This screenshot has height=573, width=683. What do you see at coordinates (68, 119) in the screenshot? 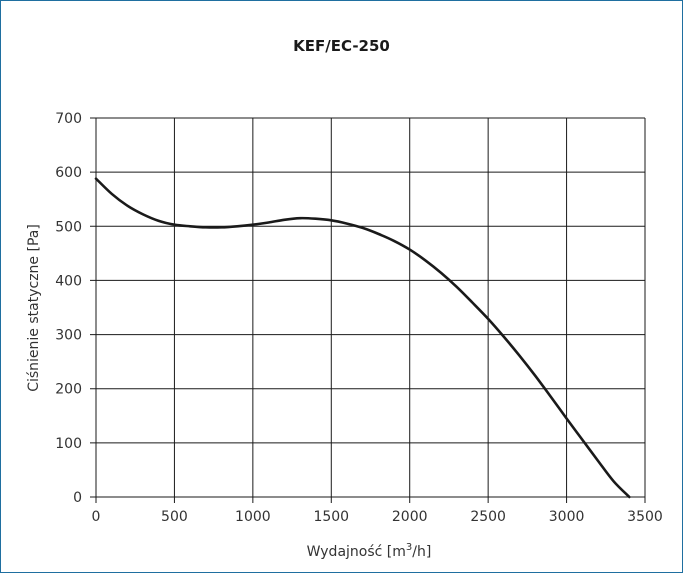
I see `y-tick-label: 700` at bounding box center [68, 119].